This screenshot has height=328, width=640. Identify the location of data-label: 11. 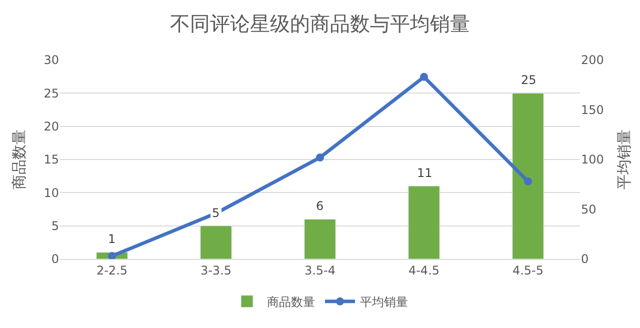
(424, 173).